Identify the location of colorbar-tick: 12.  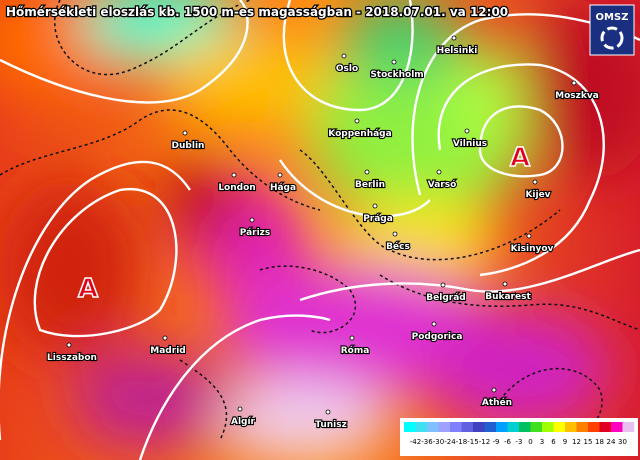
(576, 442).